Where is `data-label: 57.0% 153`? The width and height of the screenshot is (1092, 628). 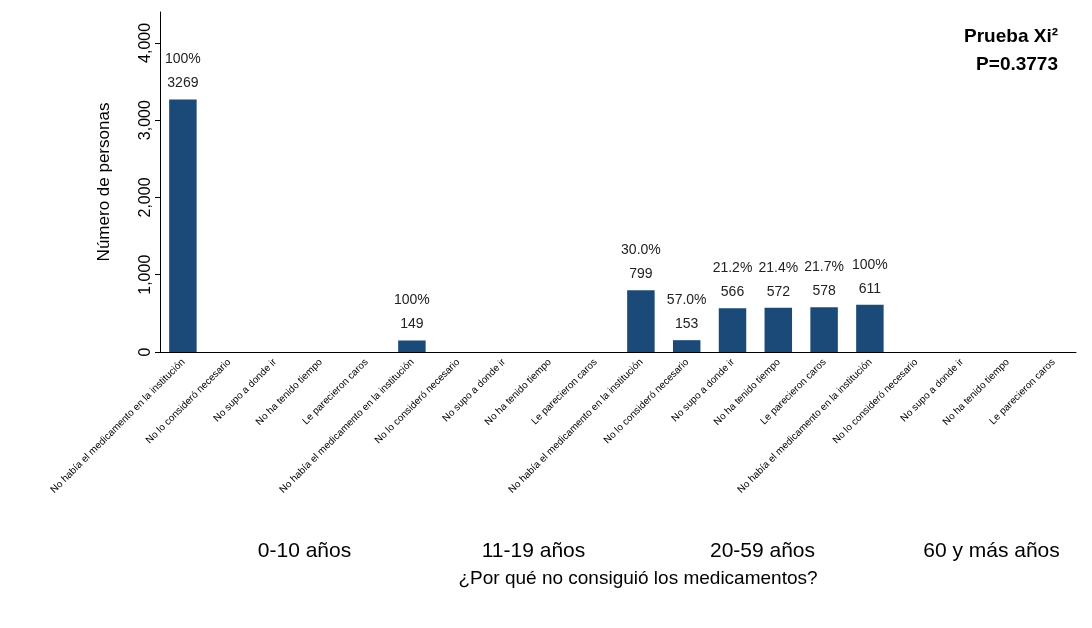
data-label: 57.0% 153 is located at coordinates (686, 311).